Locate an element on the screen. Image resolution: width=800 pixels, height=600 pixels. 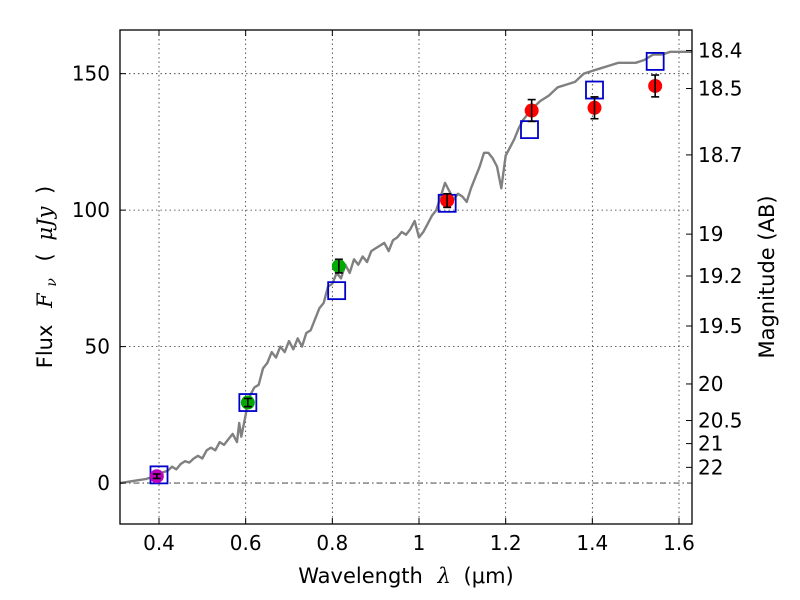
y-axis-subscript: ν is located at coordinates (52, 282).